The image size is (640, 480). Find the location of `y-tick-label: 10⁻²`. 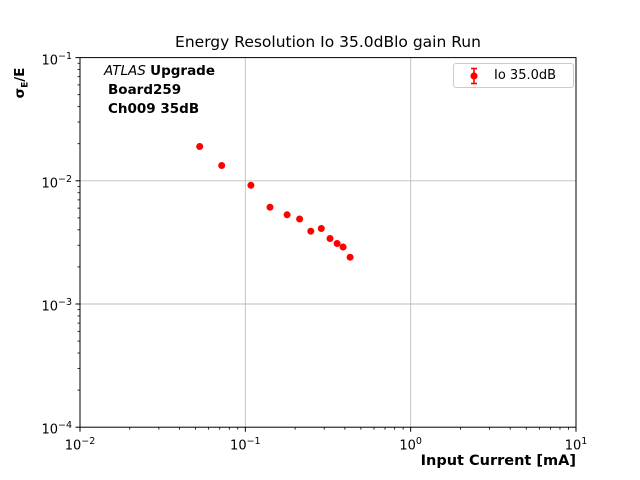

y-tick-label: 10⁻² is located at coordinates (56, 182).